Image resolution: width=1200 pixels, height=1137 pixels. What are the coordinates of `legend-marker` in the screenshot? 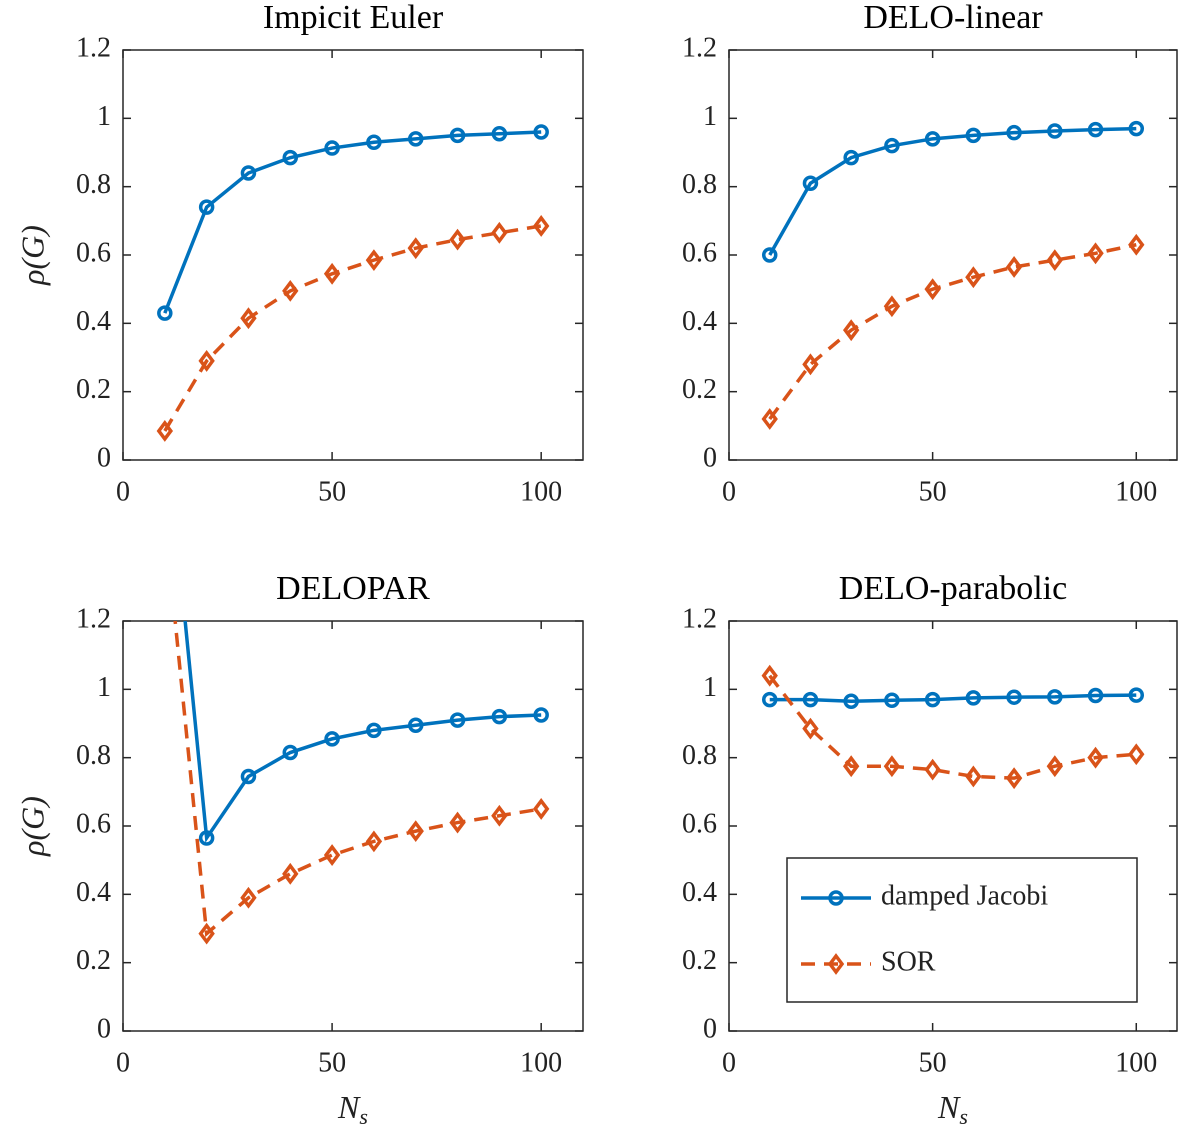 It's located at (836, 898).